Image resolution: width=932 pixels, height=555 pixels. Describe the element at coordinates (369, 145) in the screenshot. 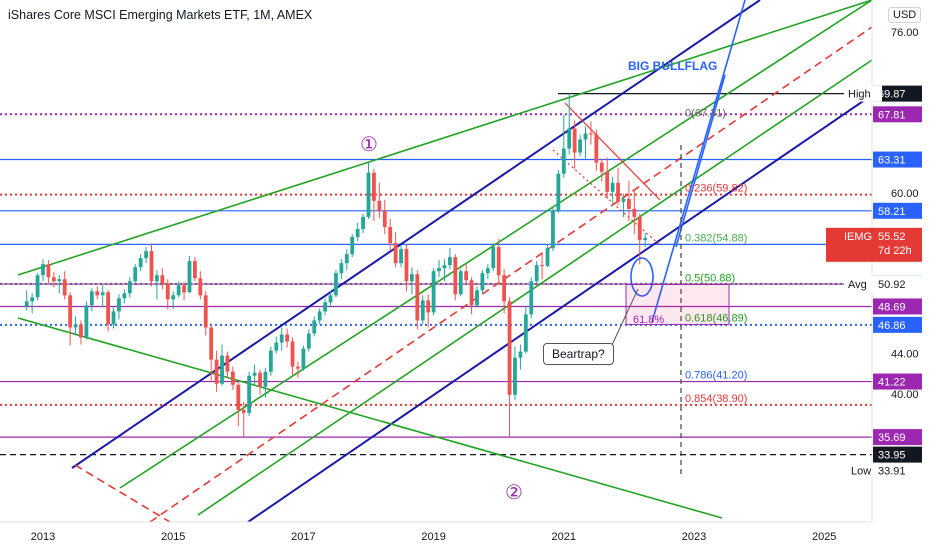

I see `marker-1: ①` at that location.